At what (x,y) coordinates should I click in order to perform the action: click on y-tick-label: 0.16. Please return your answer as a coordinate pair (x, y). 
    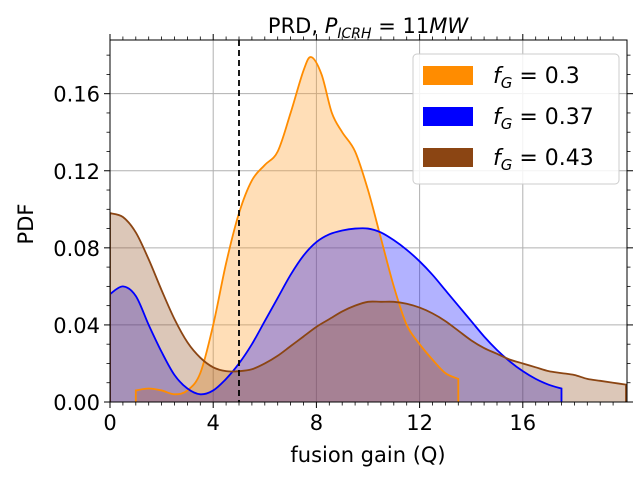
    Looking at the image, I should click on (76, 95).